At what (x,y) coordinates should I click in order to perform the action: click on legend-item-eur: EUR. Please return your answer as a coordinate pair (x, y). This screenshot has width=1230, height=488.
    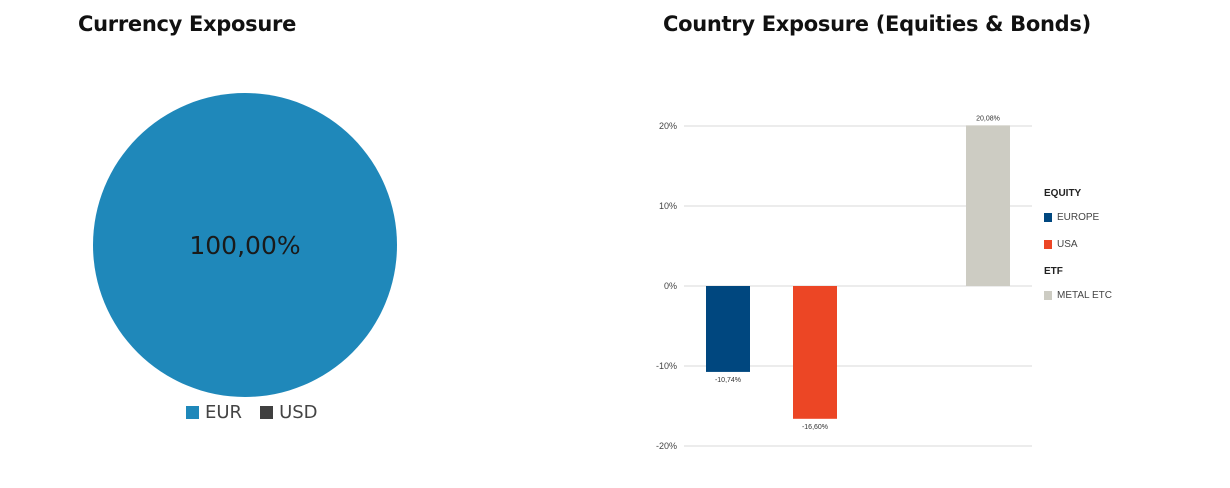
    Looking at the image, I should click on (214, 412).